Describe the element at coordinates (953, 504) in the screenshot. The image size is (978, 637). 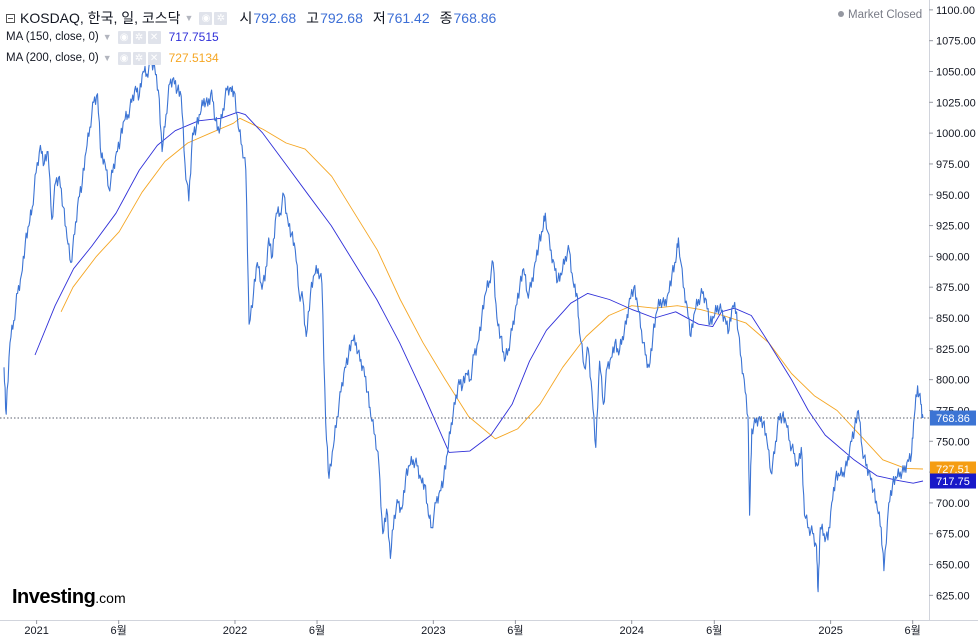
I see `y-tick-label: 700.00` at that location.